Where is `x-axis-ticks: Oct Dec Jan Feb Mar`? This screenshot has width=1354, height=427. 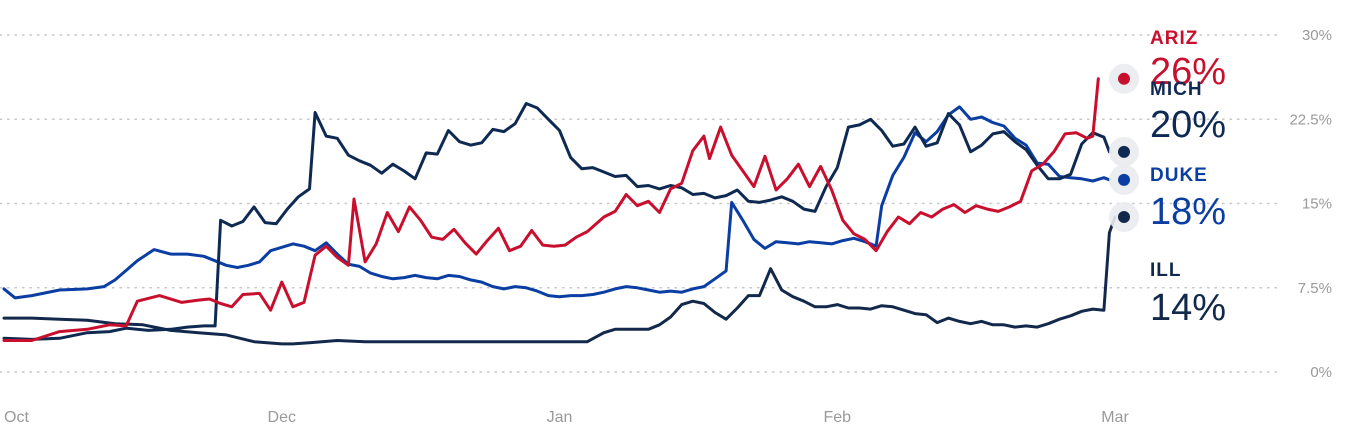 x-axis-ticks: Oct Dec Jan Feb Mar is located at coordinates (566, 417).